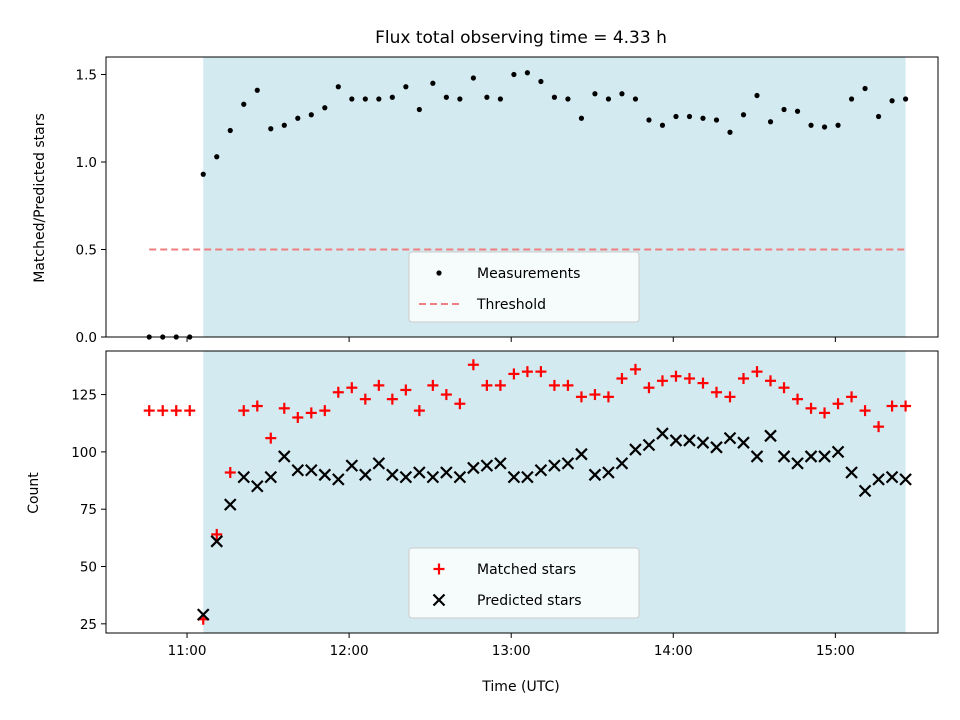  I want to click on top-legend-label-2: Threshold, so click(511, 305).